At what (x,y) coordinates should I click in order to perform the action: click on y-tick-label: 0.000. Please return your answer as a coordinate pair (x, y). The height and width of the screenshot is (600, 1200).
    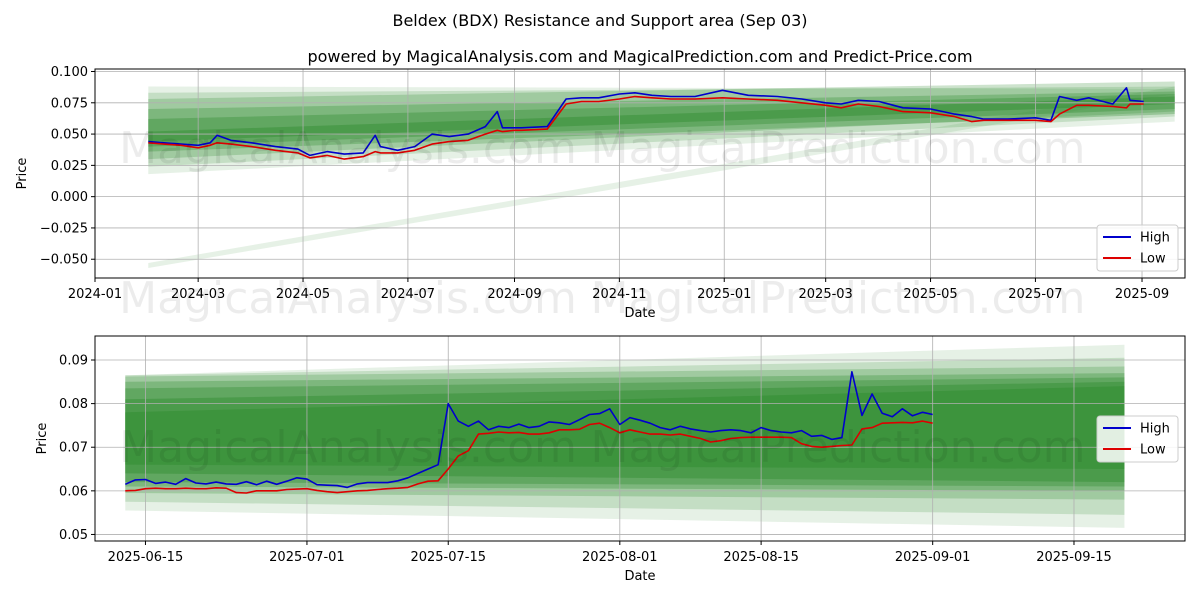
    Looking at the image, I should click on (69, 197).